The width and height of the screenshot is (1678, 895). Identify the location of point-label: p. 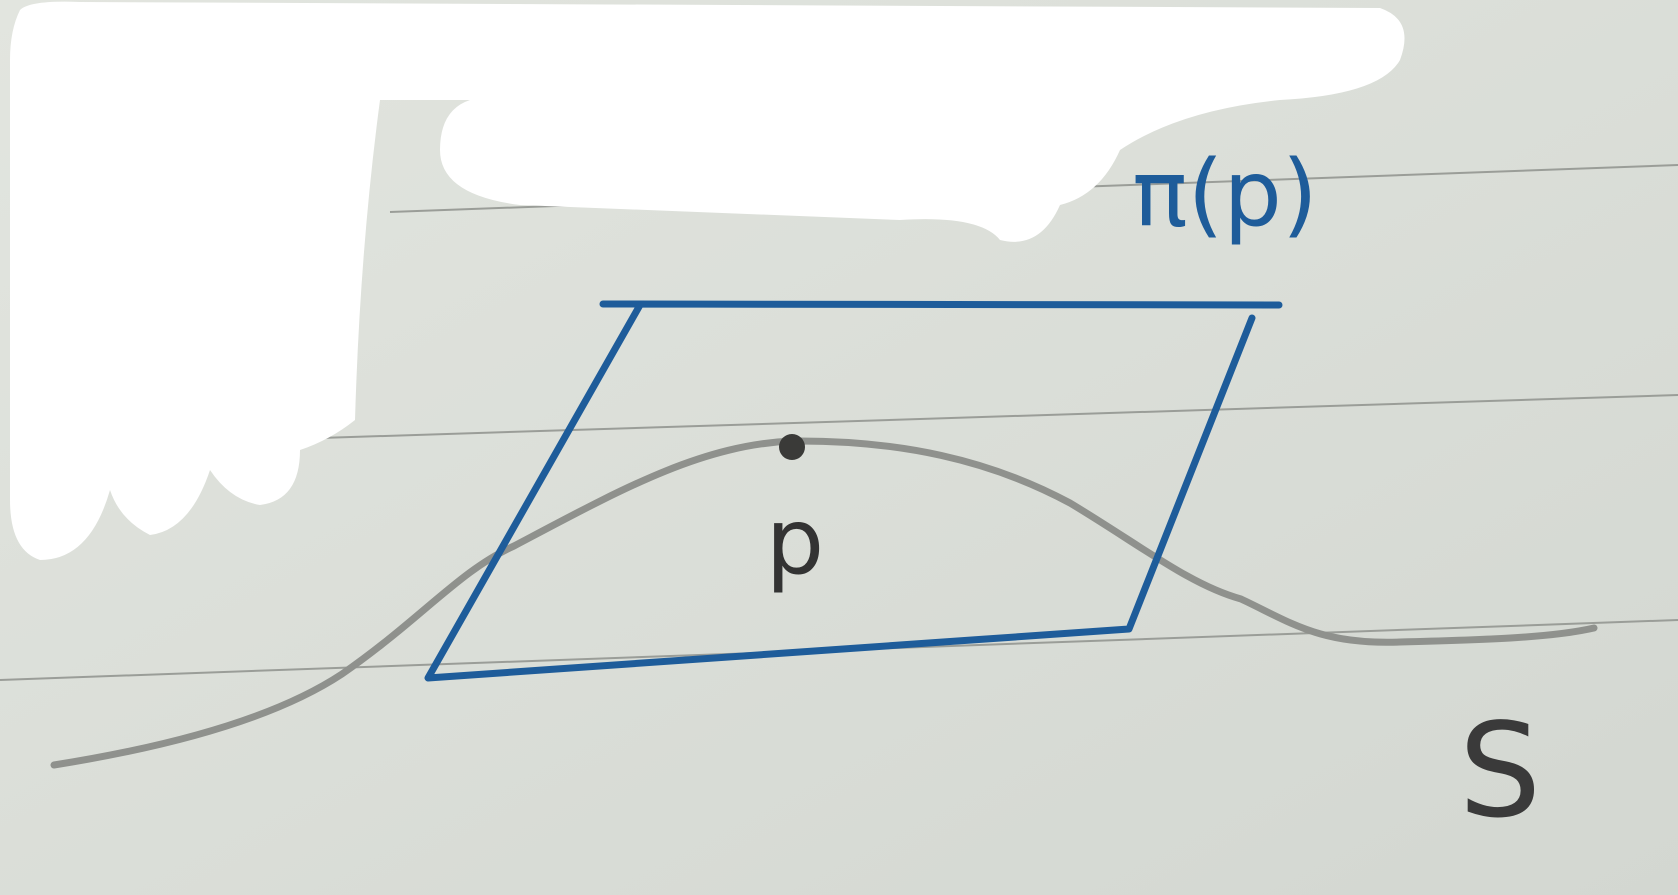
(795, 541).